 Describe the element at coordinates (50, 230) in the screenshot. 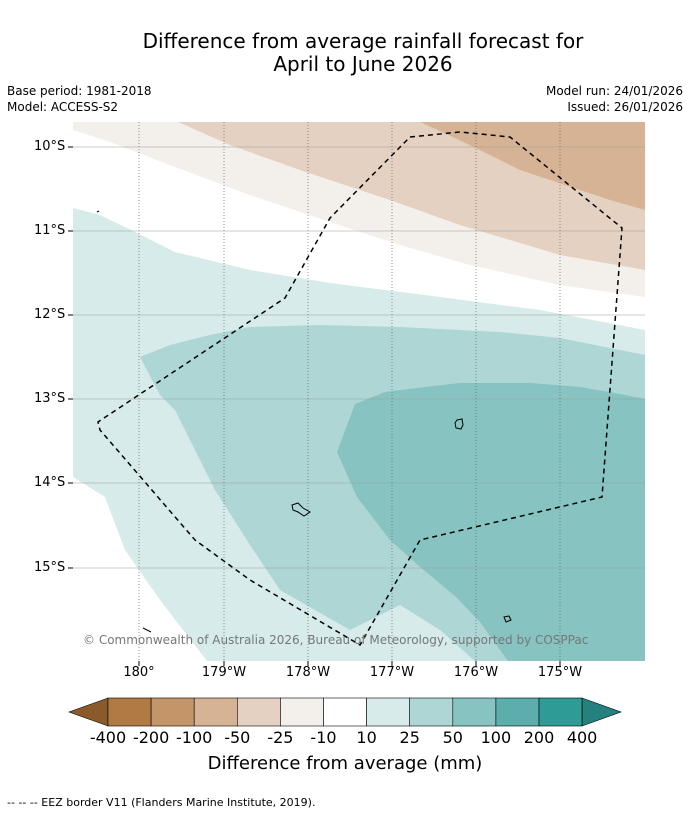

I see `lat-label: 11°S` at that location.